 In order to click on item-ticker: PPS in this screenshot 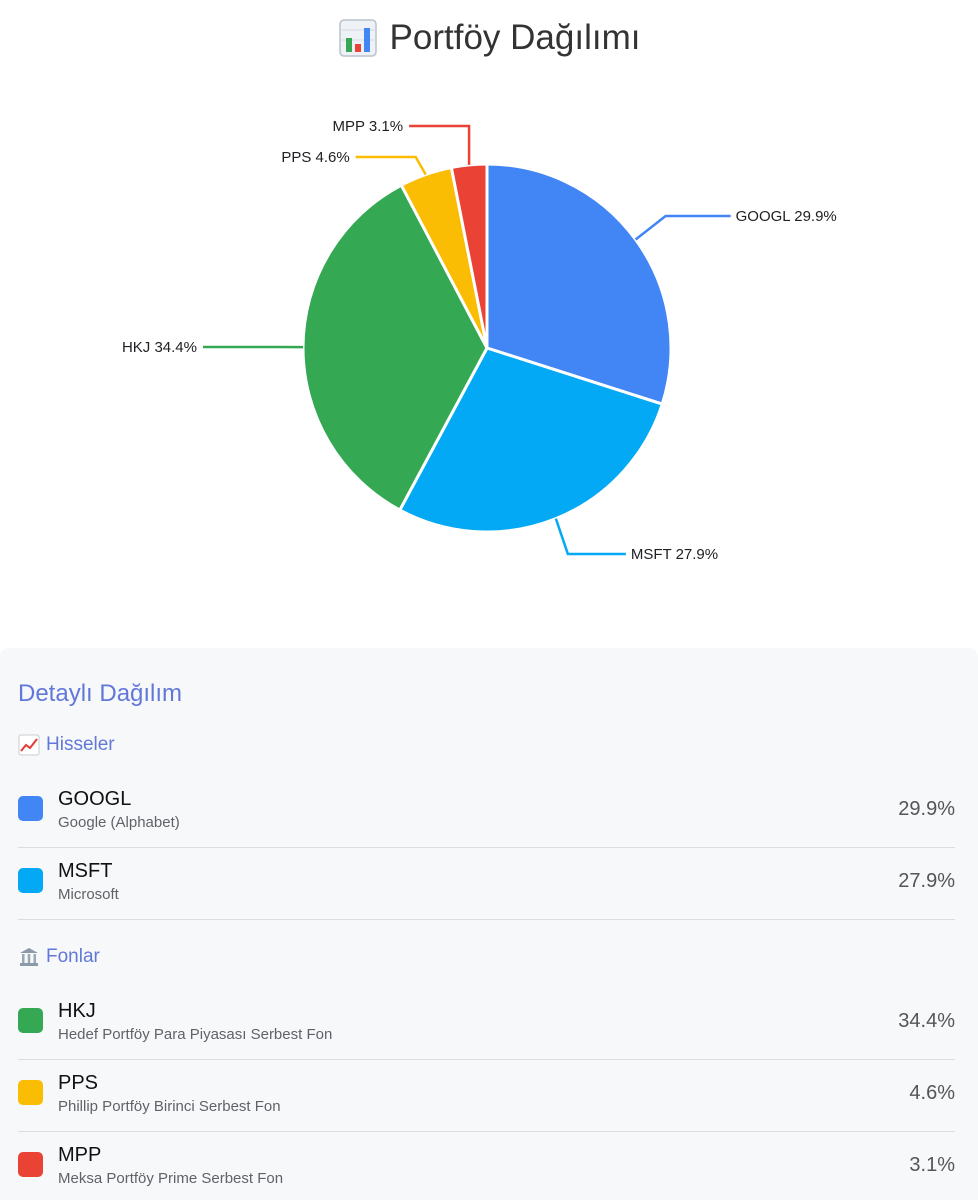, I will do `click(78, 1083)`.